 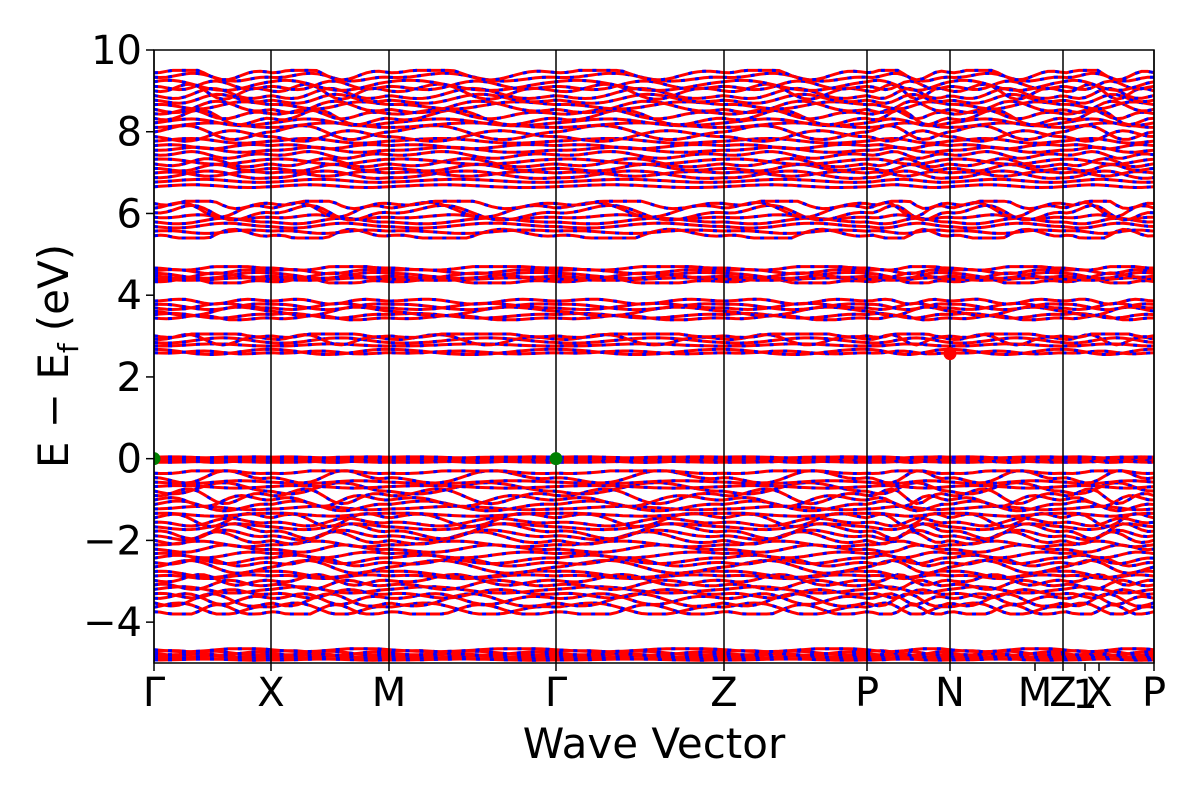 I want to click on y-tick-label: 6, so click(x=129, y=214).